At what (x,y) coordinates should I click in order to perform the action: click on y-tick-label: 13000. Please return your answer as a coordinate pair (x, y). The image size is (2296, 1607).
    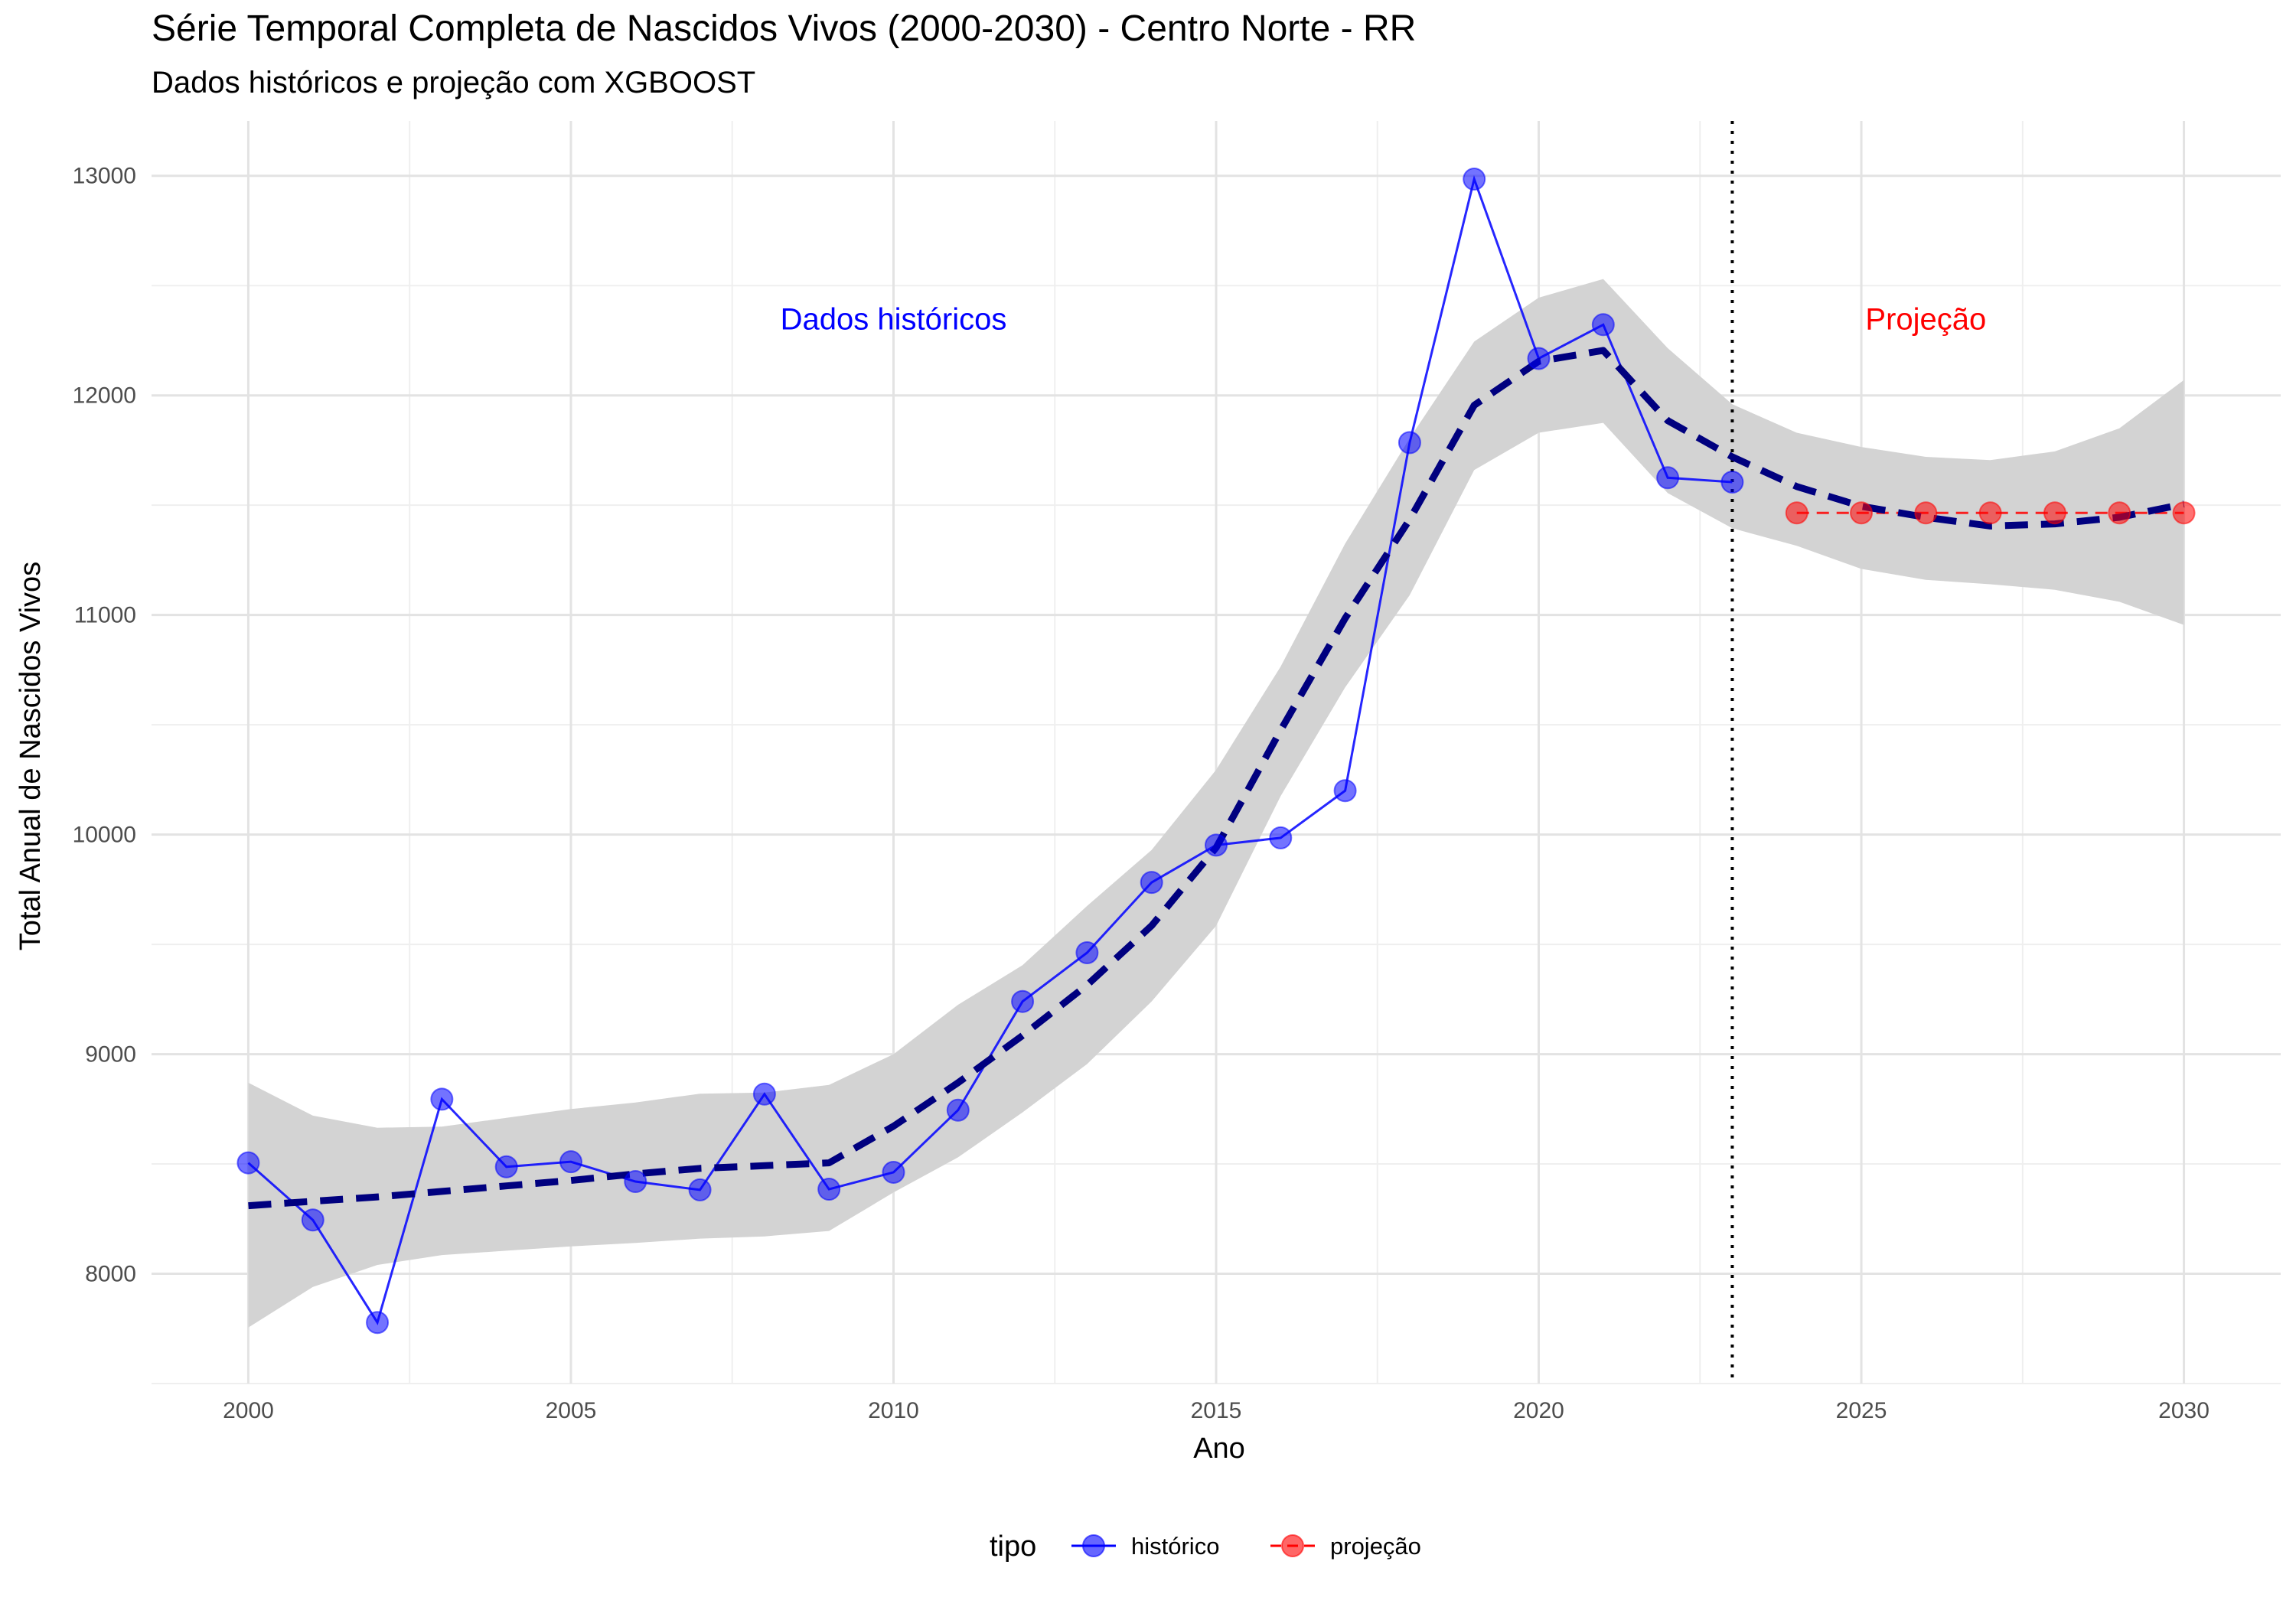
    Looking at the image, I should click on (104, 176).